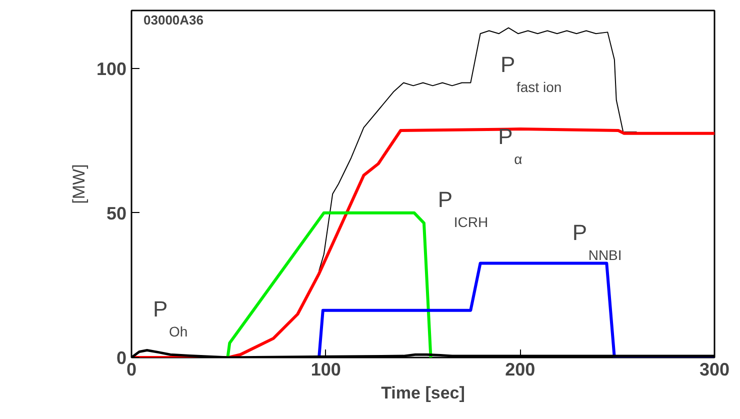 This screenshot has height=419, width=740. What do you see at coordinates (116, 213) in the screenshot?
I see `y-tick-label: 50` at bounding box center [116, 213].